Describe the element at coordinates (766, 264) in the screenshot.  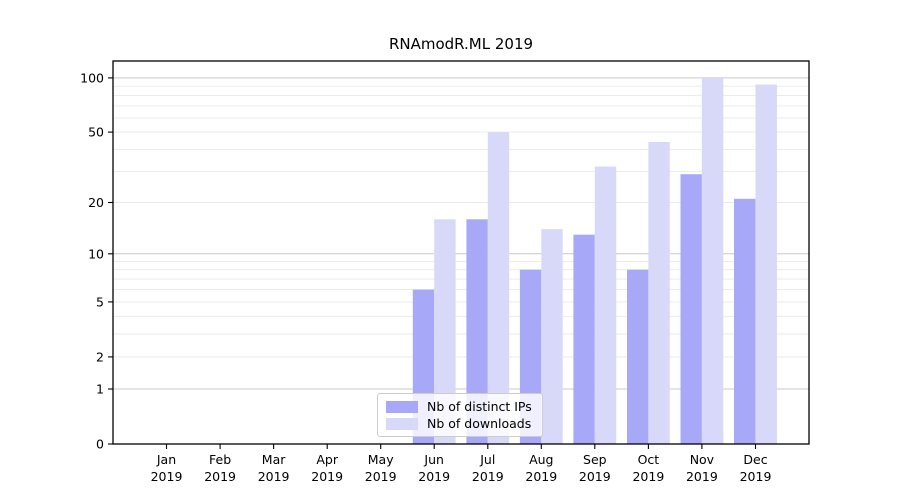
I see `bar-downloads-dec` at that location.